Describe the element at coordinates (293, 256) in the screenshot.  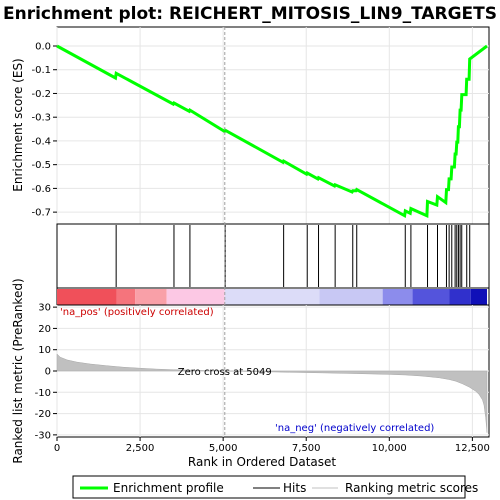
I see `hit-lines` at that location.